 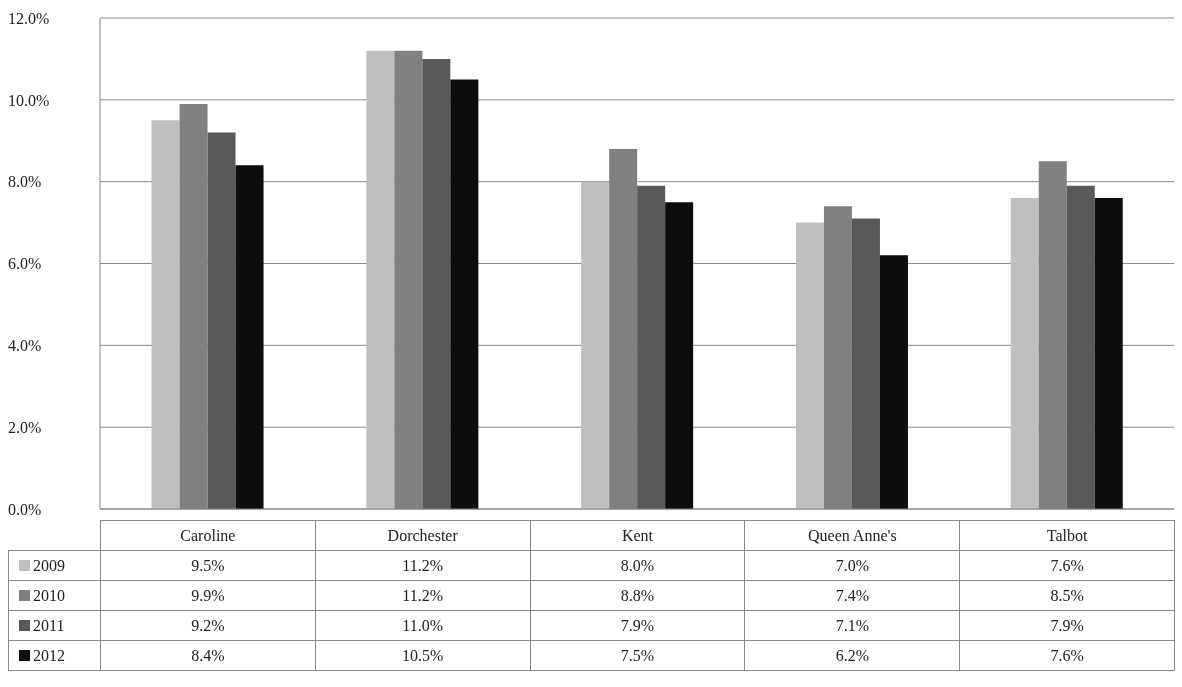 What do you see at coordinates (208, 625) in the screenshot?
I see `data-label: 9.2%` at bounding box center [208, 625].